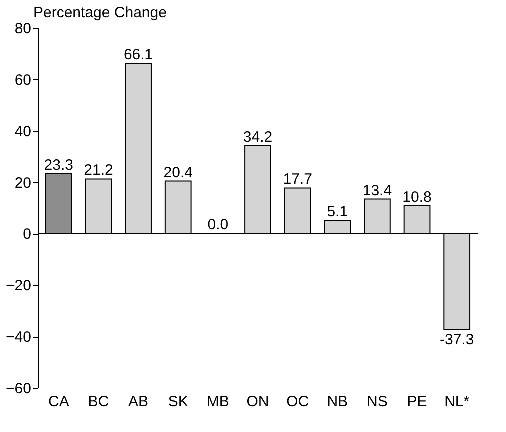 The image size is (506, 432). I want to click on data-label: 0.0, so click(218, 225).